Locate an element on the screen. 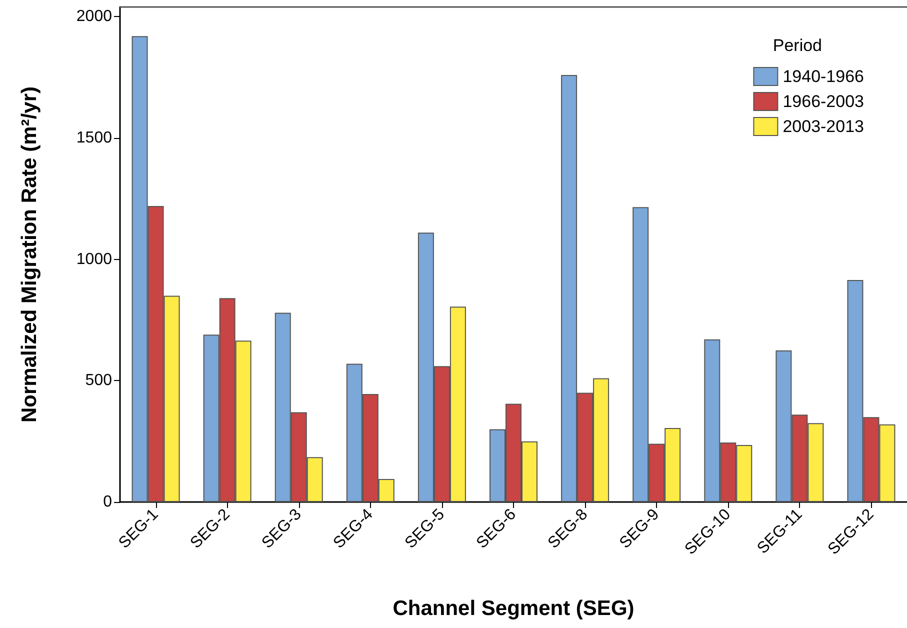 This screenshot has height=628, width=907. y-axis-title: Normalized Migration Rate (m²/yr) is located at coordinates (29, 254).